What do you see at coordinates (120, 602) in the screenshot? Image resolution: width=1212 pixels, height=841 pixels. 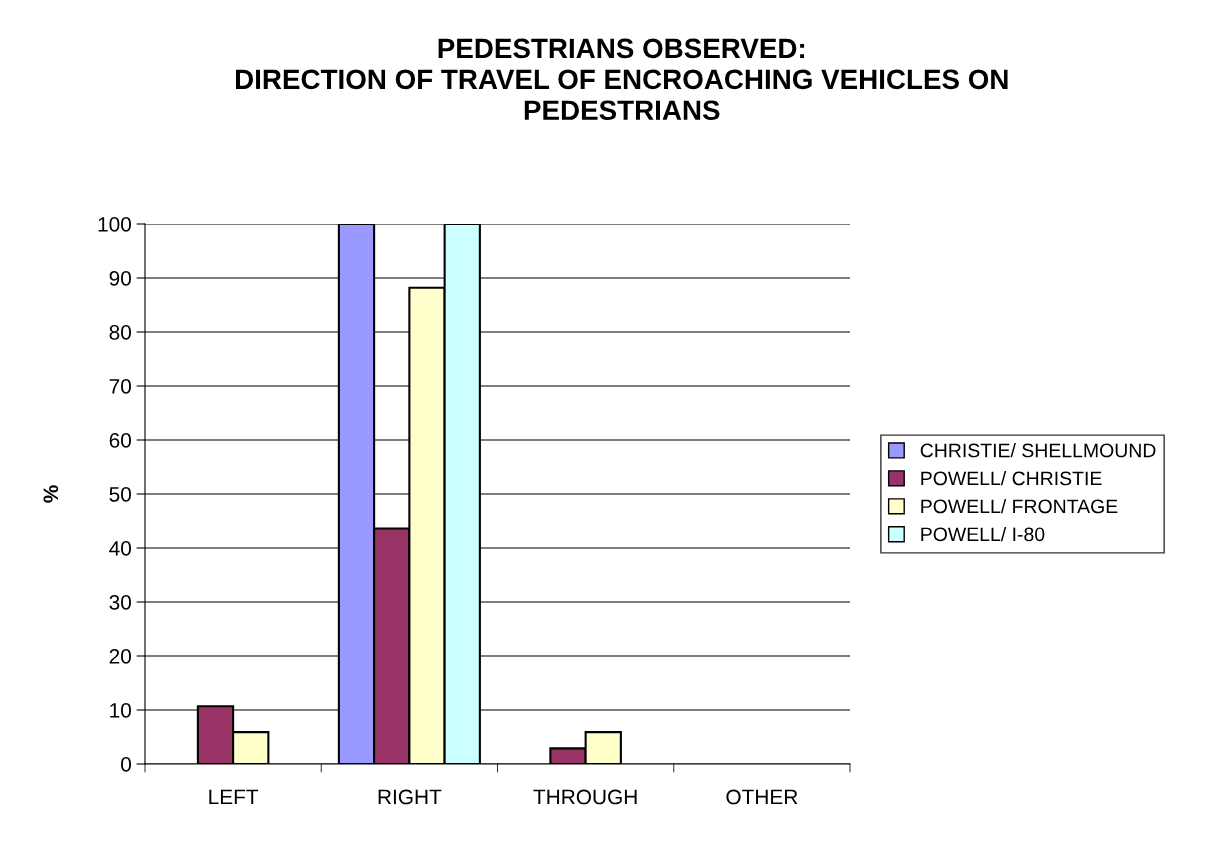 I see `y-tick-label: 30` at bounding box center [120, 602].